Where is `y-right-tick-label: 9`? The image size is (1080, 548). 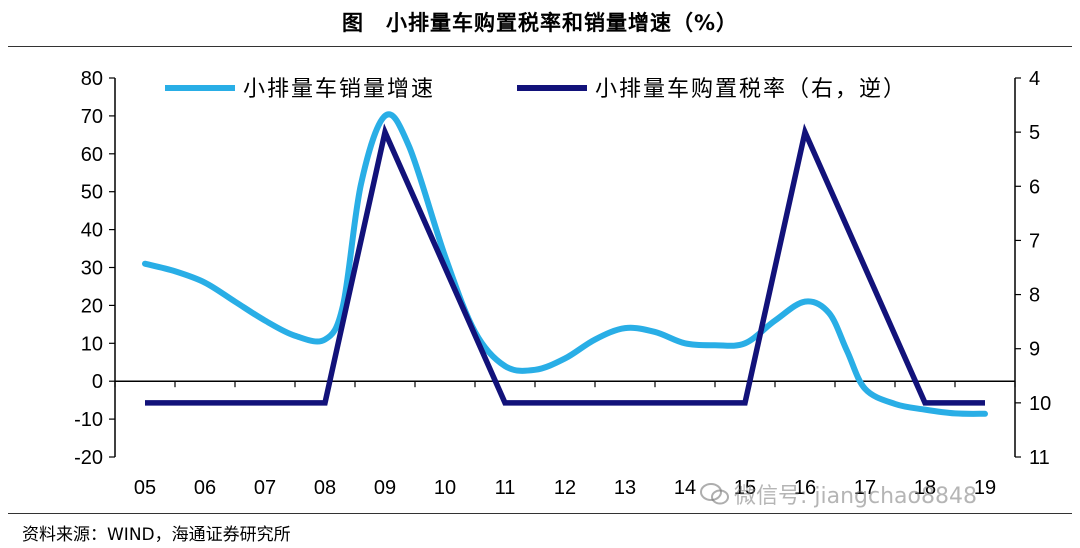
y-right-tick-label: 9 is located at coordinates (1034, 350).